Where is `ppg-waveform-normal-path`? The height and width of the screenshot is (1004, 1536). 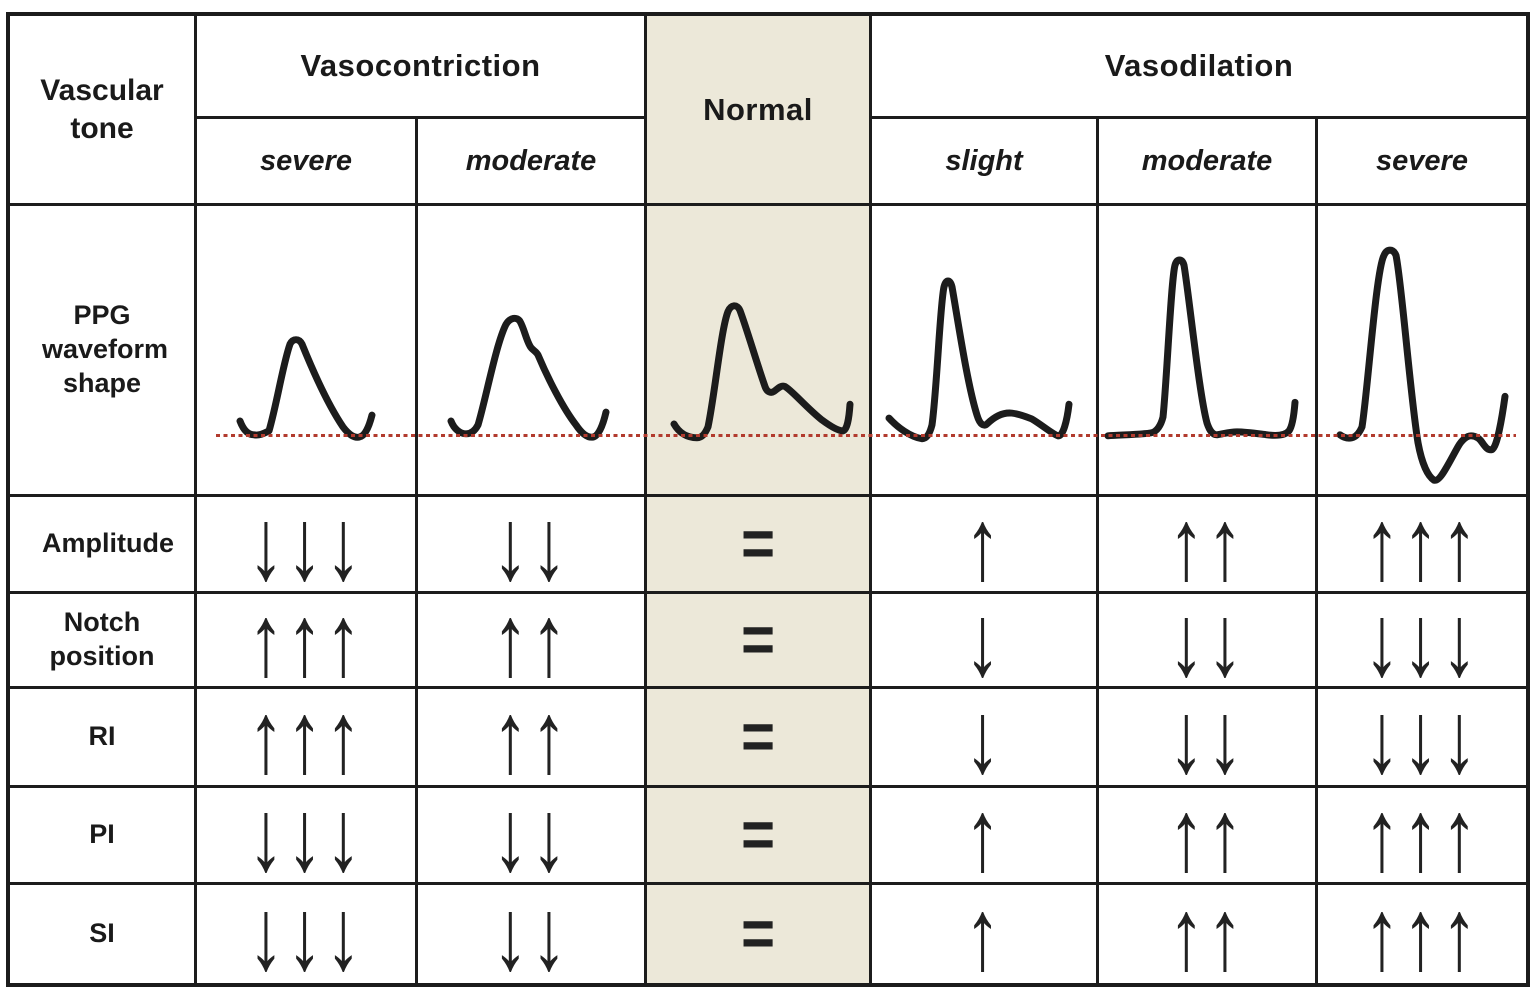
ppg-waveform-normal-path is located at coordinates (762, 372).